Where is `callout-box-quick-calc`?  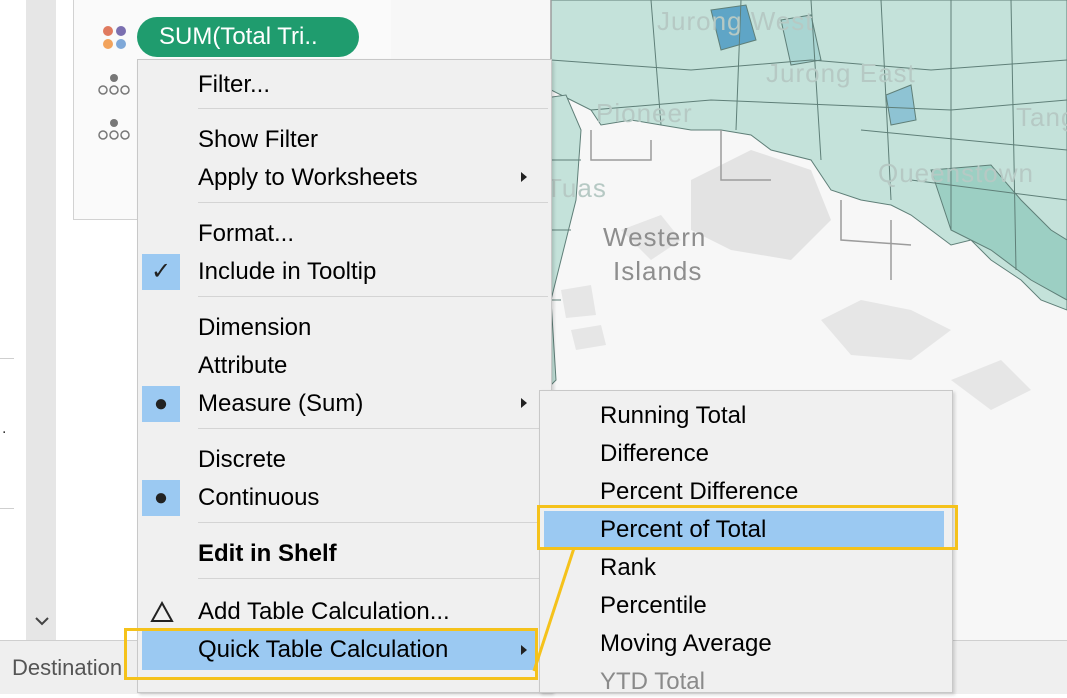
callout-box-quick-calc is located at coordinates (331, 654).